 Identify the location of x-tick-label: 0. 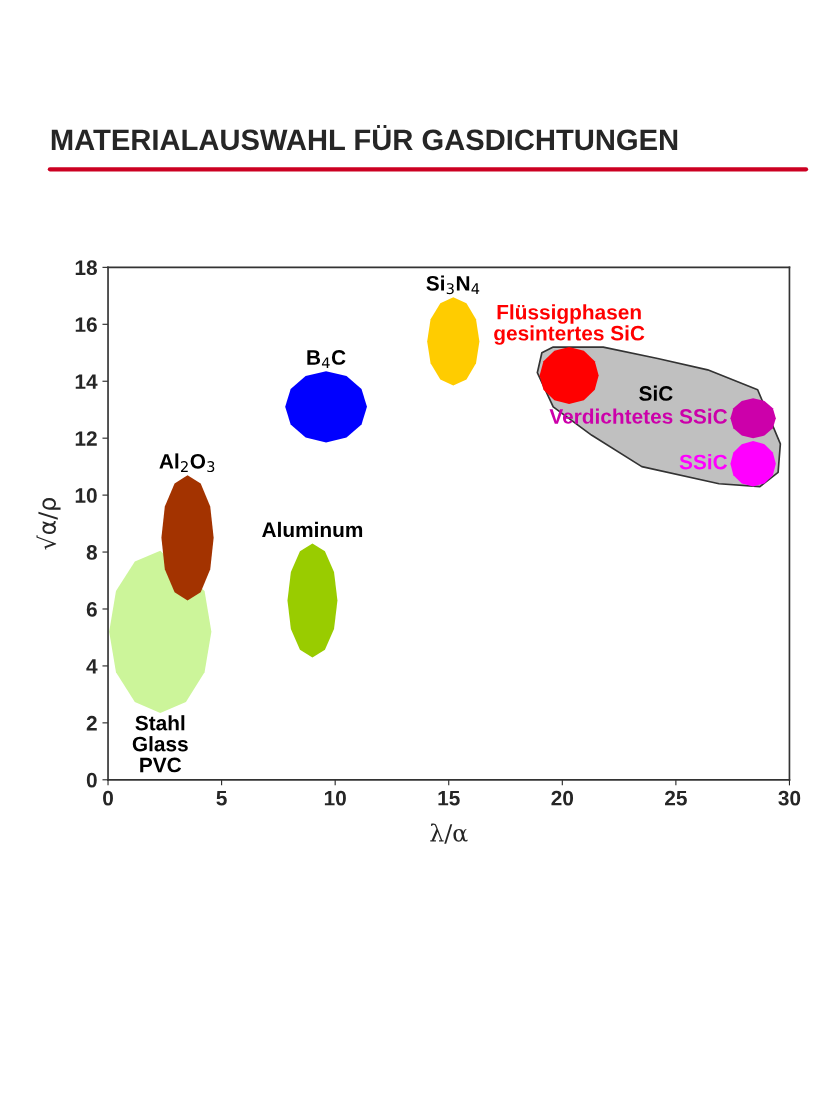
(108, 798).